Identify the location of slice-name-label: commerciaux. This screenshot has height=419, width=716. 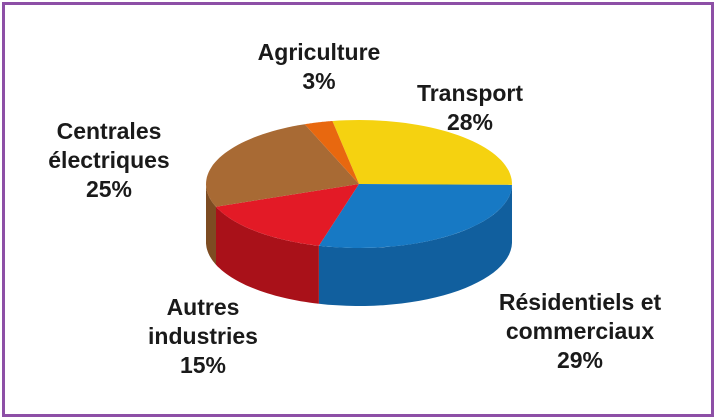
(580, 331).